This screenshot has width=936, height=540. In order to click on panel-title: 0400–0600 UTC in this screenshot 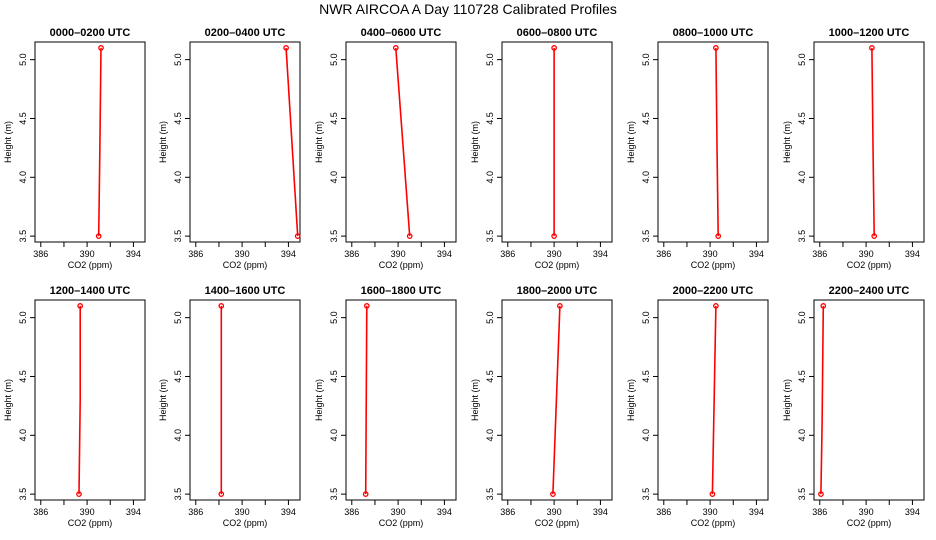, I will do `click(401, 33)`.